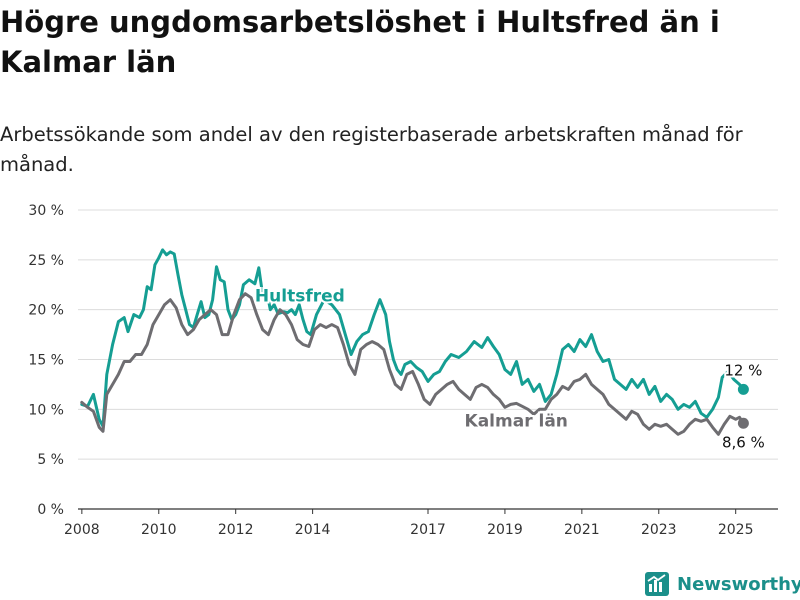 The width and height of the screenshot is (800, 600). What do you see at coordinates (82, 530) in the screenshot?
I see `x-tick-label: 2008` at bounding box center [82, 530].